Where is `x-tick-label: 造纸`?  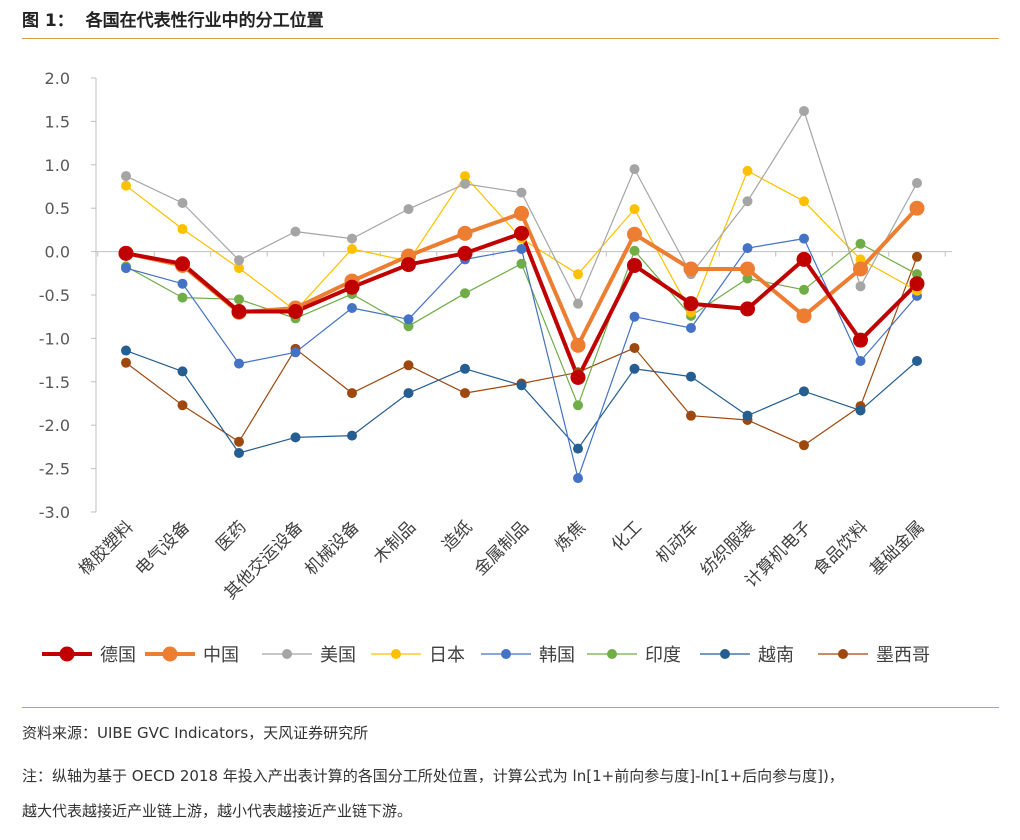
x-tick-label: 造纸 is located at coordinates (457, 536).